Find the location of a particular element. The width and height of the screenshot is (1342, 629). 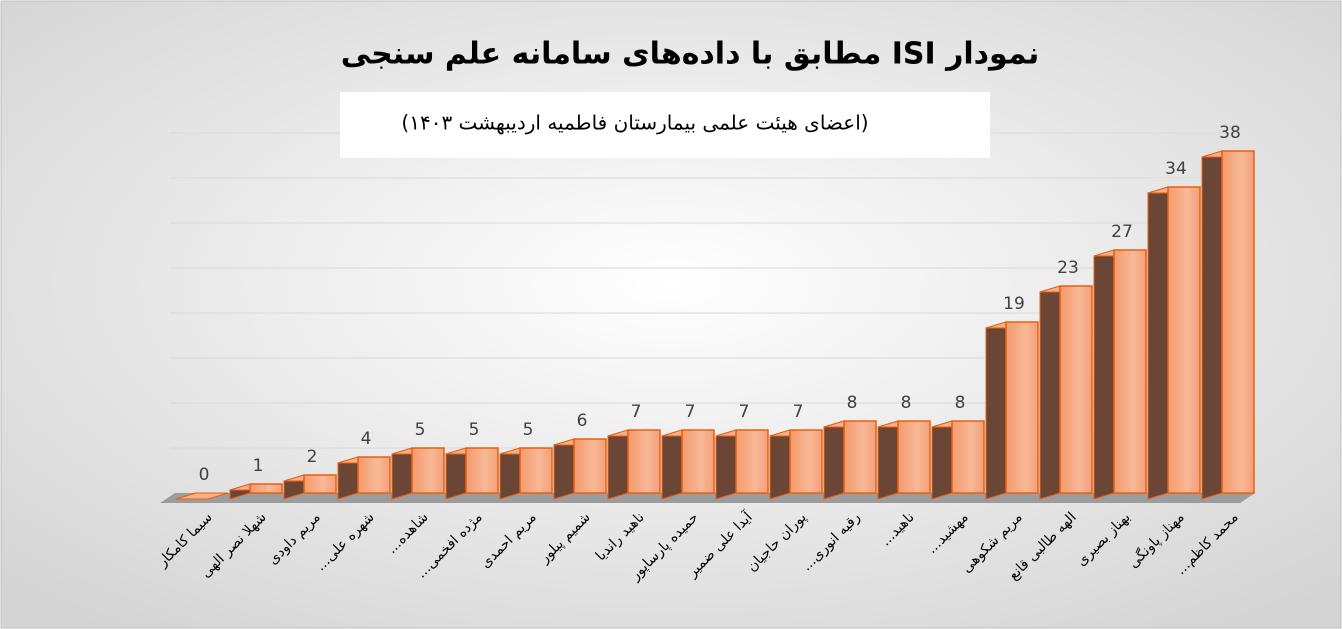

data-label: 1 is located at coordinates (258, 466).